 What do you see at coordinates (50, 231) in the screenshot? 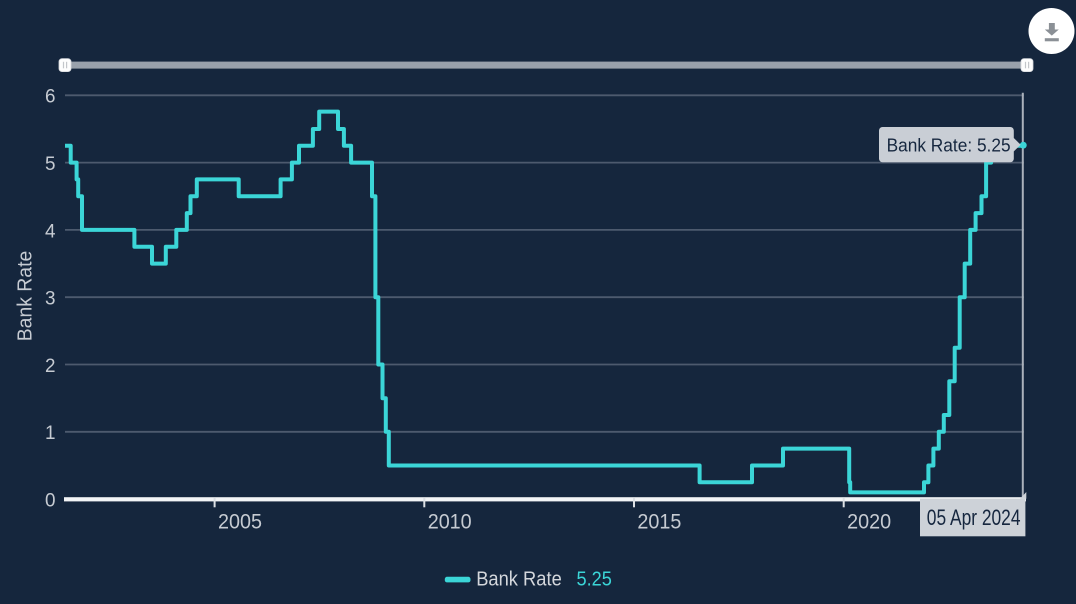
I see `svg-text: 4` at bounding box center [50, 231].